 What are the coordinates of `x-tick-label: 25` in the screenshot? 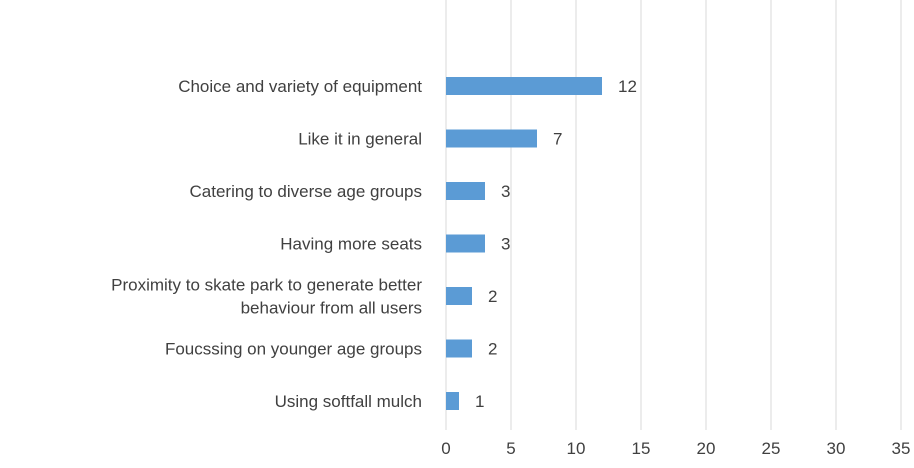 It's located at (771, 448).